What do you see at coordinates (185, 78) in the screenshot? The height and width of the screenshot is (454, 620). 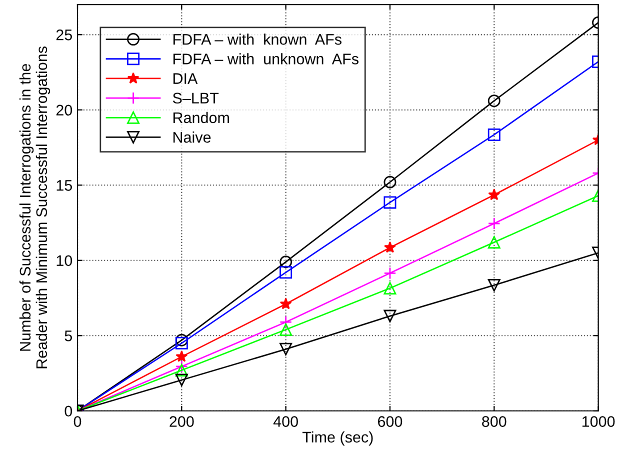 I see `legend-label: DIA` at bounding box center [185, 78].